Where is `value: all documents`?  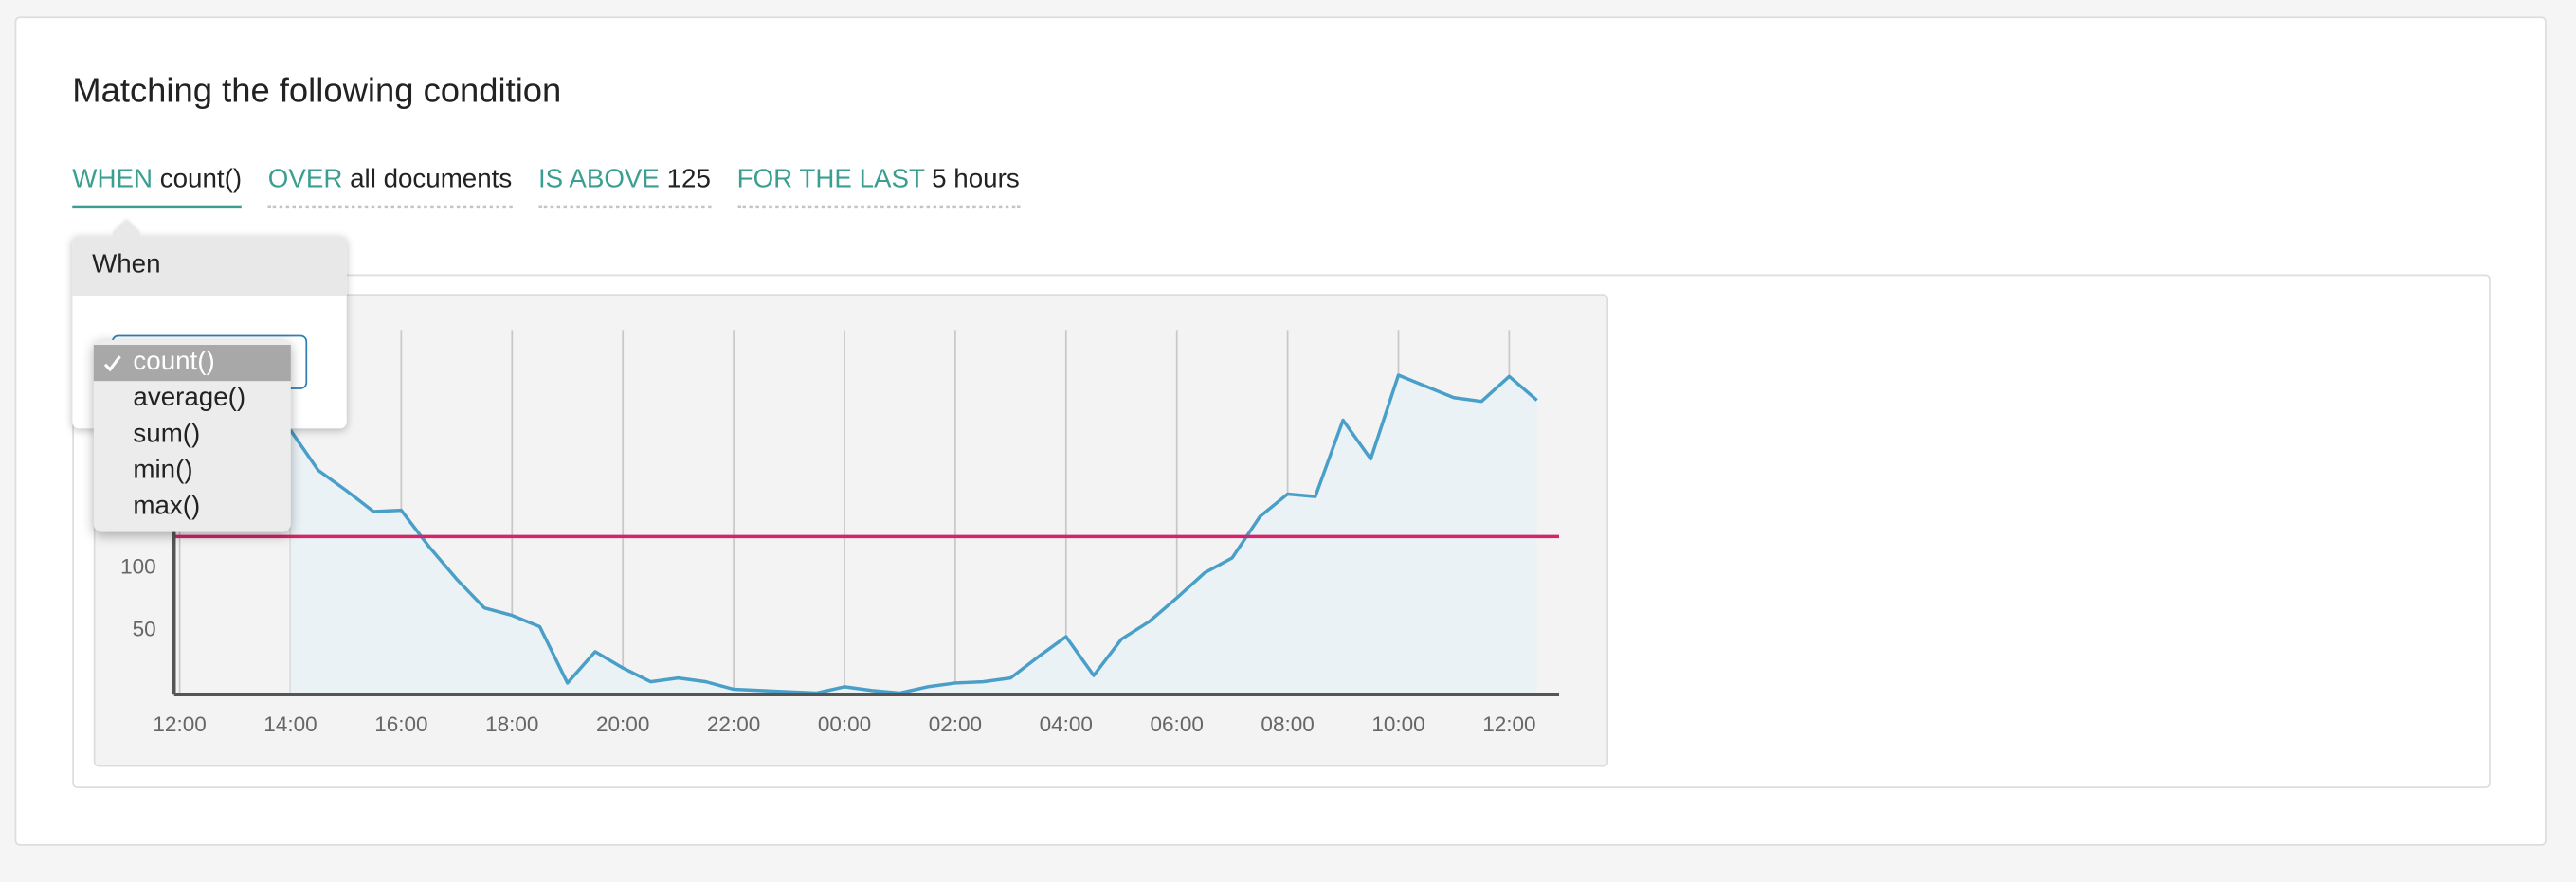
value: all documents is located at coordinates (431, 180).